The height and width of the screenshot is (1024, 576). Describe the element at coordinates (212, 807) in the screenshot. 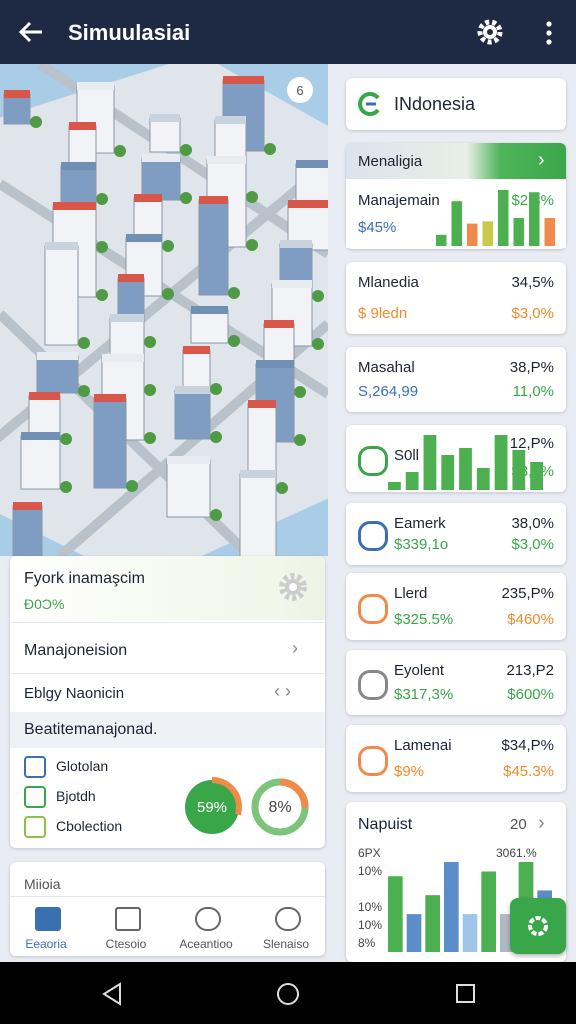

I see `gauge-label: 59%` at that location.